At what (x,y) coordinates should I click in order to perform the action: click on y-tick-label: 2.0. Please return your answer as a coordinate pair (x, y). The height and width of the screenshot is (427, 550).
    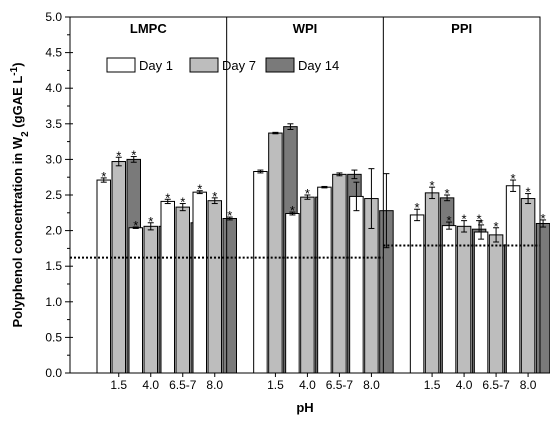
    Looking at the image, I should click on (53, 231).